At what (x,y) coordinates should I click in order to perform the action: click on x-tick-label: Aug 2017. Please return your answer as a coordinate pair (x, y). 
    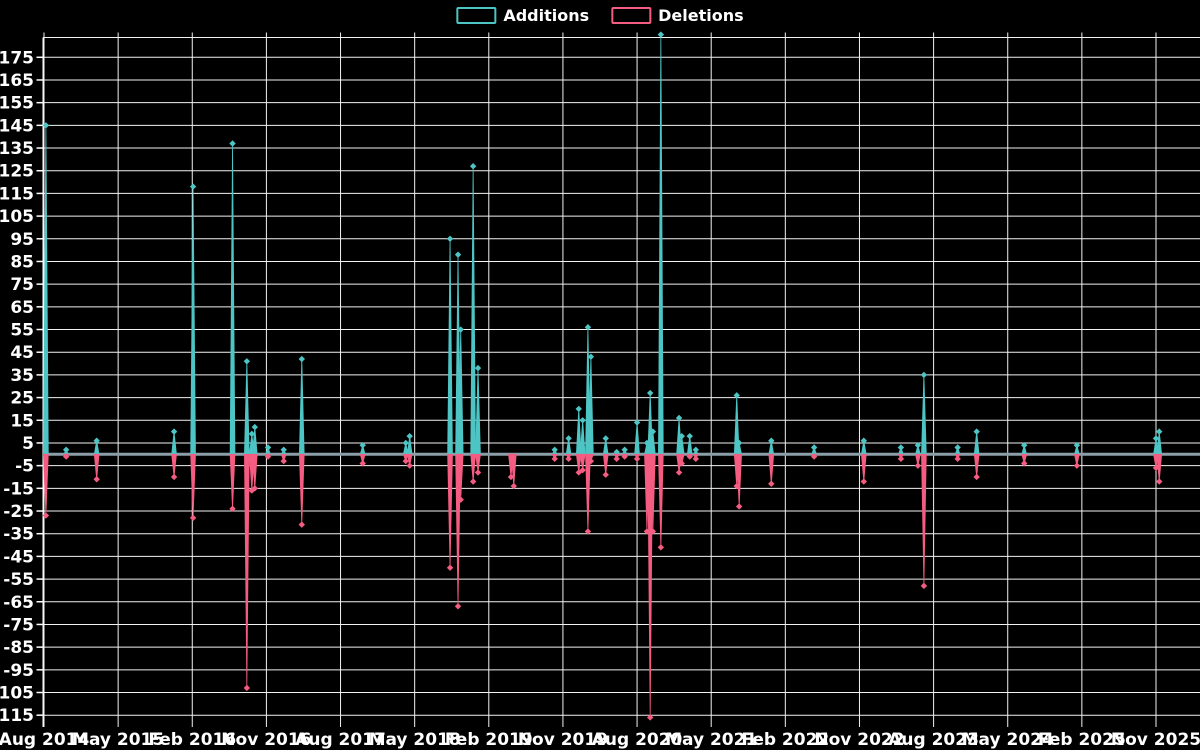
    Looking at the image, I should click on (340, 740).